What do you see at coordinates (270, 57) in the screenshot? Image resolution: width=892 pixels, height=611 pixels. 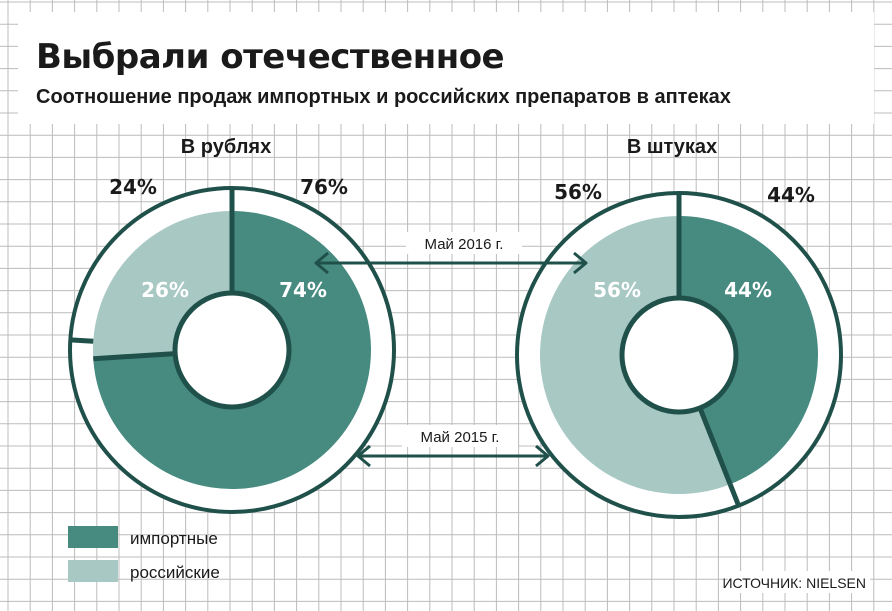 I see `page-title: Выбрали отечественное` at bounding box center [270, 57].